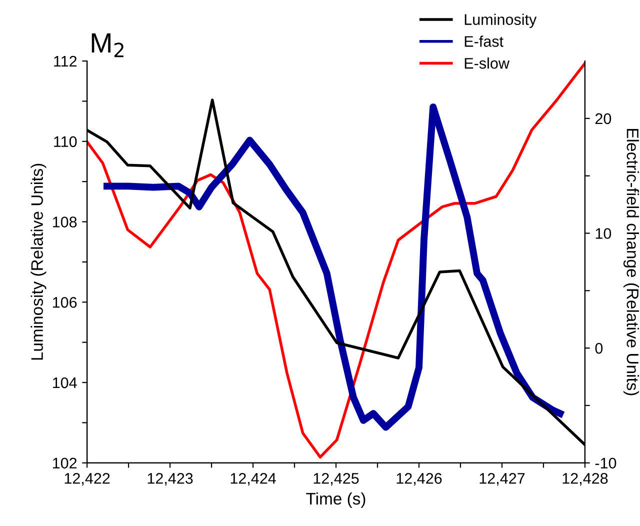 This screenshot has height=526, width=640. What do you see at coordinates (502, 479) in the screenshot?
I see `x-tick-label: 12,427` at bounding box center [502, 479].